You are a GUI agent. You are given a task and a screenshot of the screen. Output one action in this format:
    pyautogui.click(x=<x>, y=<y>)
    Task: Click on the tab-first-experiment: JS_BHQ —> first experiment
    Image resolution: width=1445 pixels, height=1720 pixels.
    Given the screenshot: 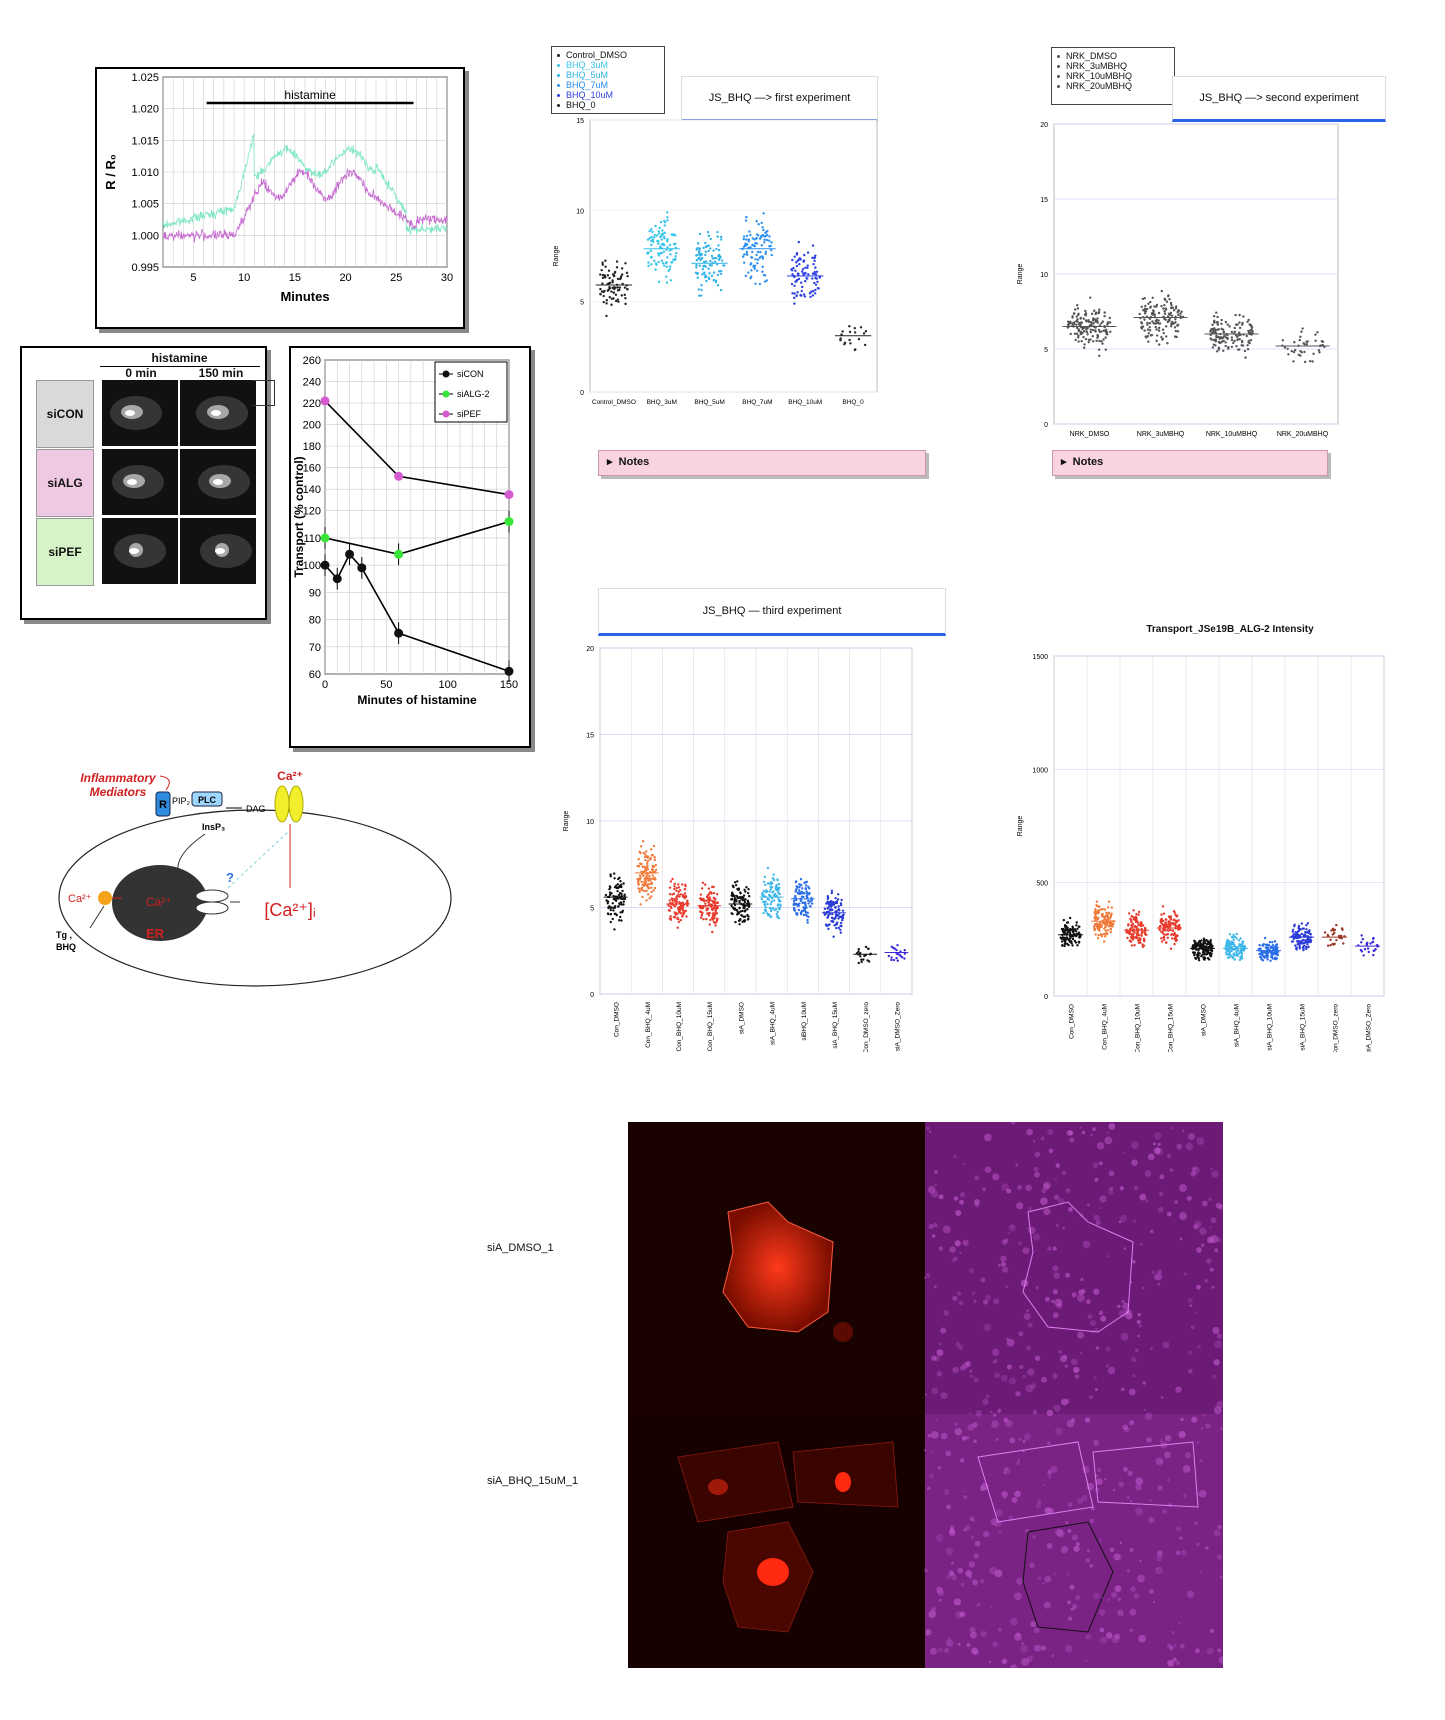 What is the action you would take?
    pyautogui.click(x=779, y=99)
    